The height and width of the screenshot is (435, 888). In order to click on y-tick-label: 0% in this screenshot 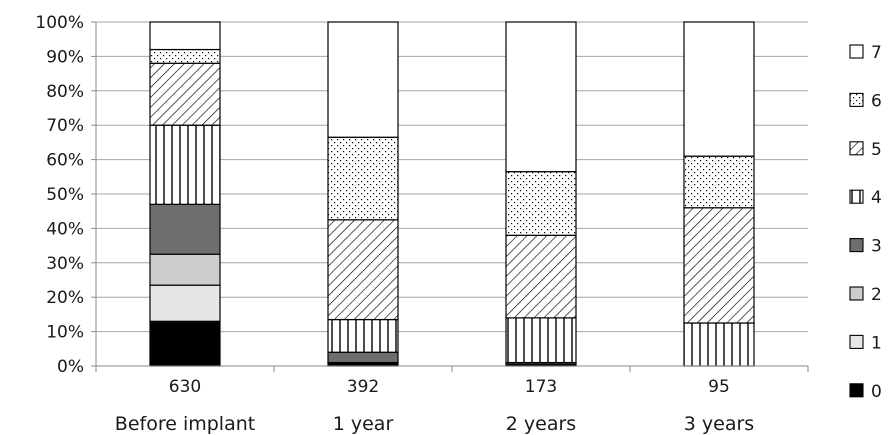, I will do `click(70, 367)`.